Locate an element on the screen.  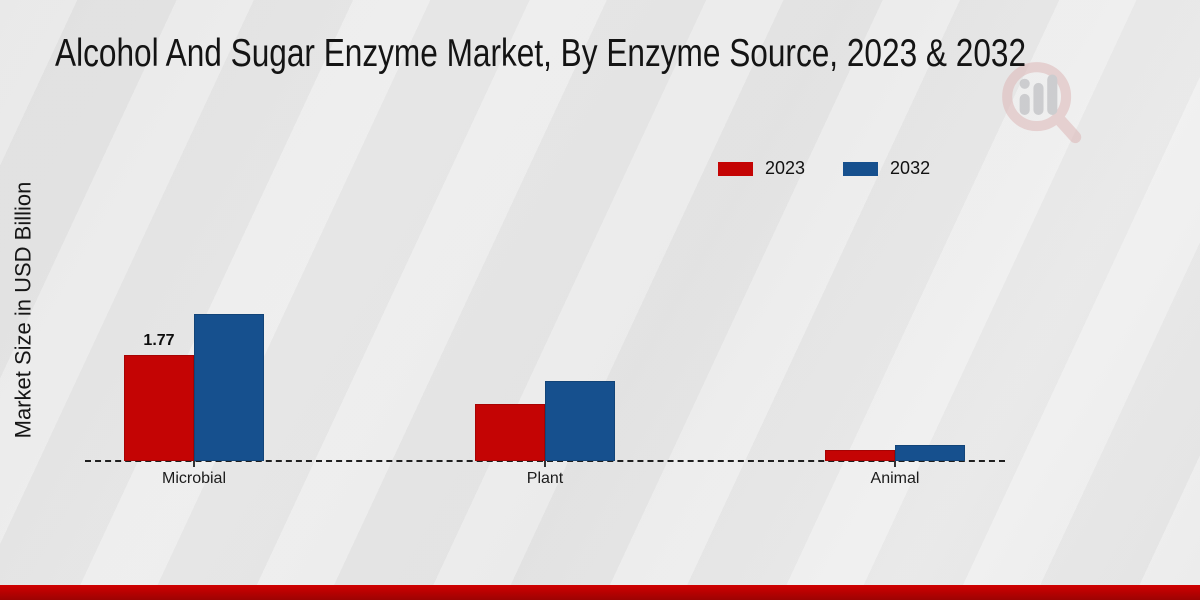
legend-label-2032: 2032 is located at coordinates (910, 168).